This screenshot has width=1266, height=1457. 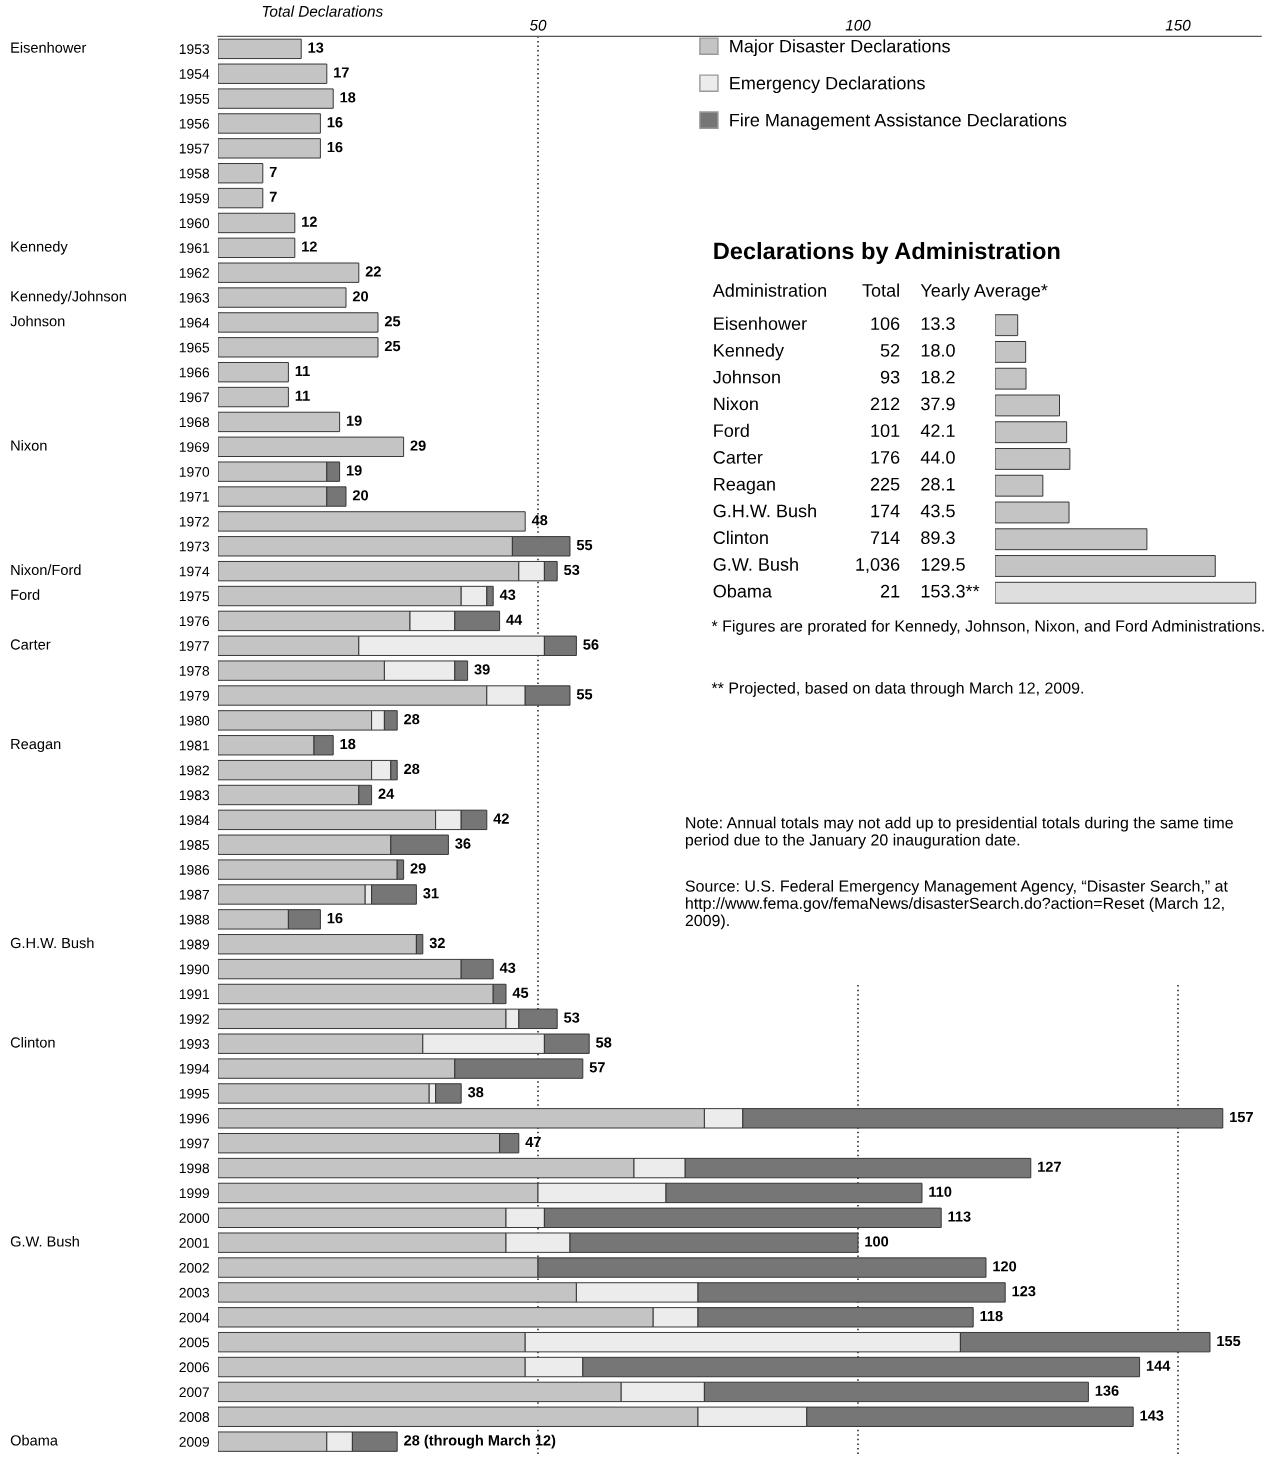 I want to click on total-label: 100, so click(x=877, y=1241).